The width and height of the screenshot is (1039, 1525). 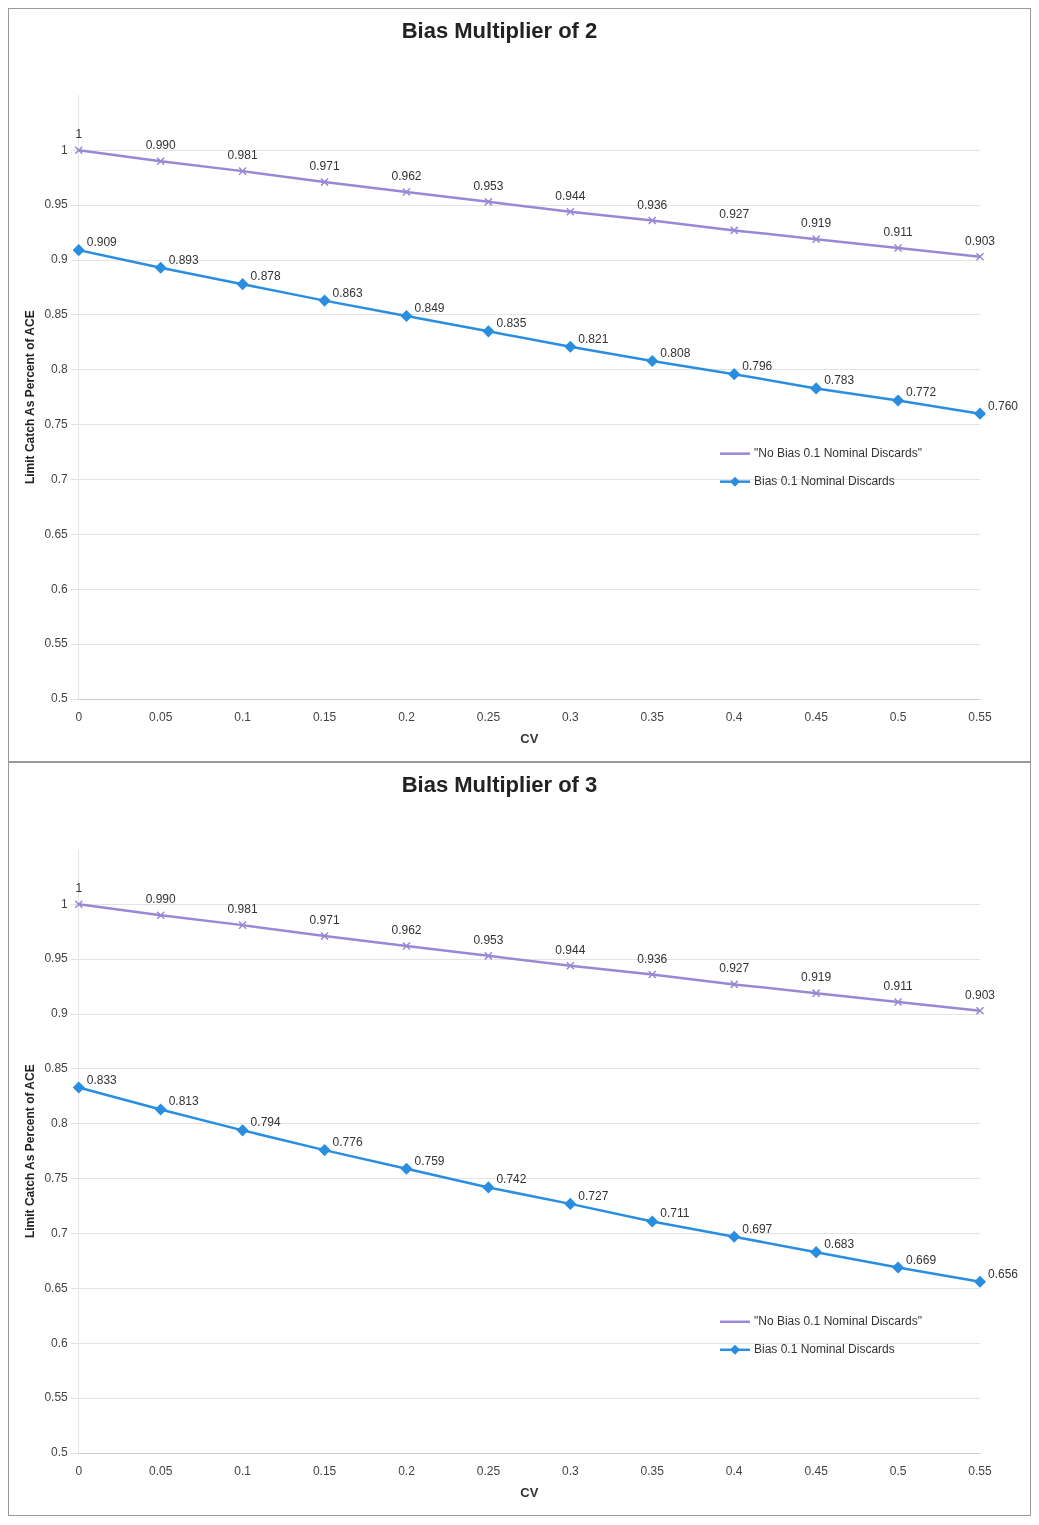 What do you see at coordinates (102, 242) in the screenshot?
I see `data-label: 0.909` at bounding box center [102, 242].